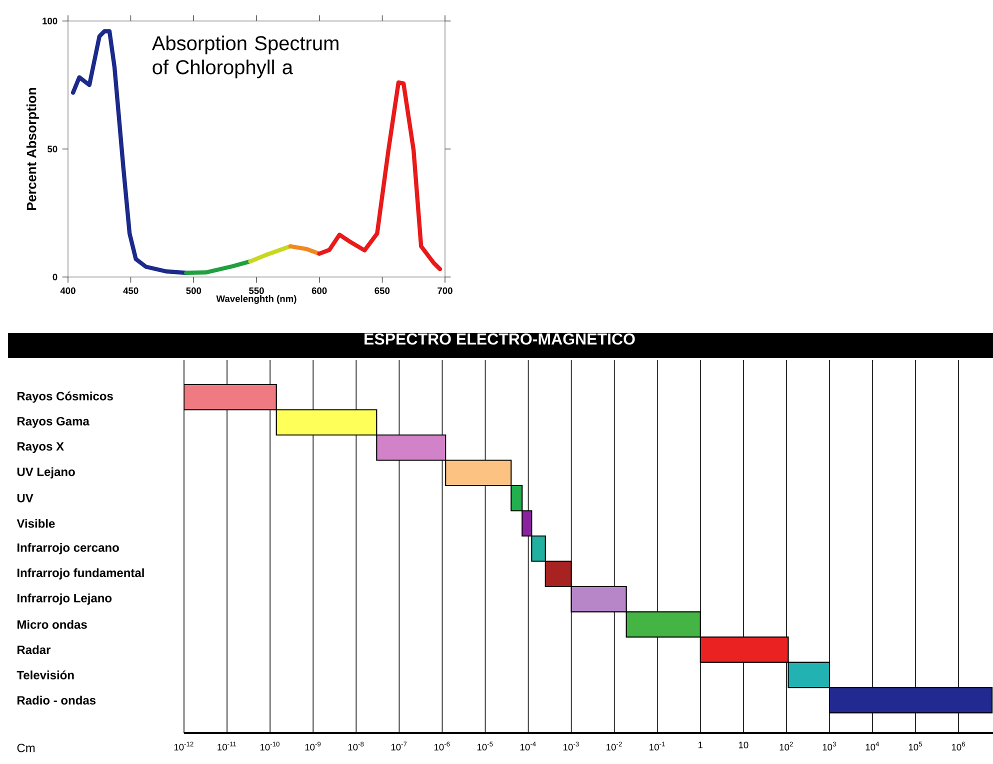 This screenshot has height=764, width=993. I want to click on x-tick-label: 10$^{-3}$, so click(571, 746).